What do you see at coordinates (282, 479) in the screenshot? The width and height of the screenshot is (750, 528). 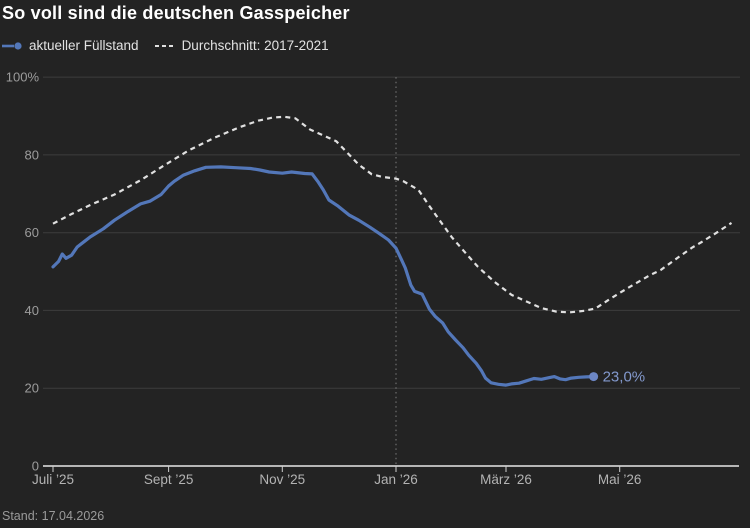 I see `svg-text: Nov ’25` at bounding box center [282, 479].